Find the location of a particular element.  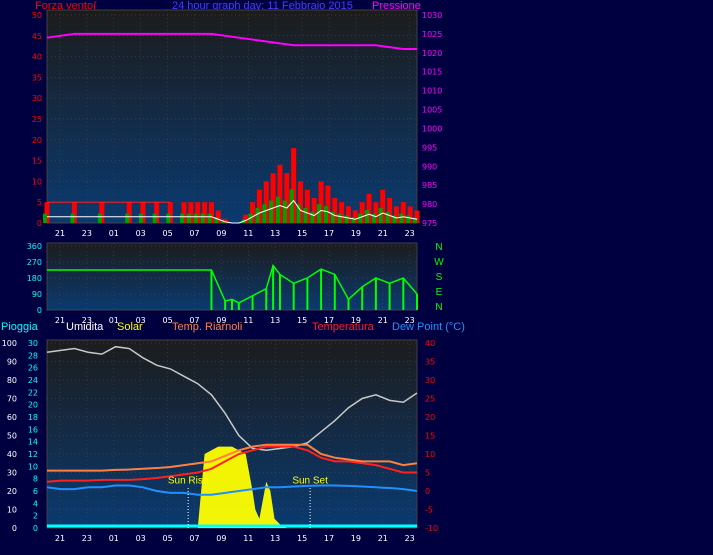

humidity-y-tick: 90 is located at coordinates (12, 362).